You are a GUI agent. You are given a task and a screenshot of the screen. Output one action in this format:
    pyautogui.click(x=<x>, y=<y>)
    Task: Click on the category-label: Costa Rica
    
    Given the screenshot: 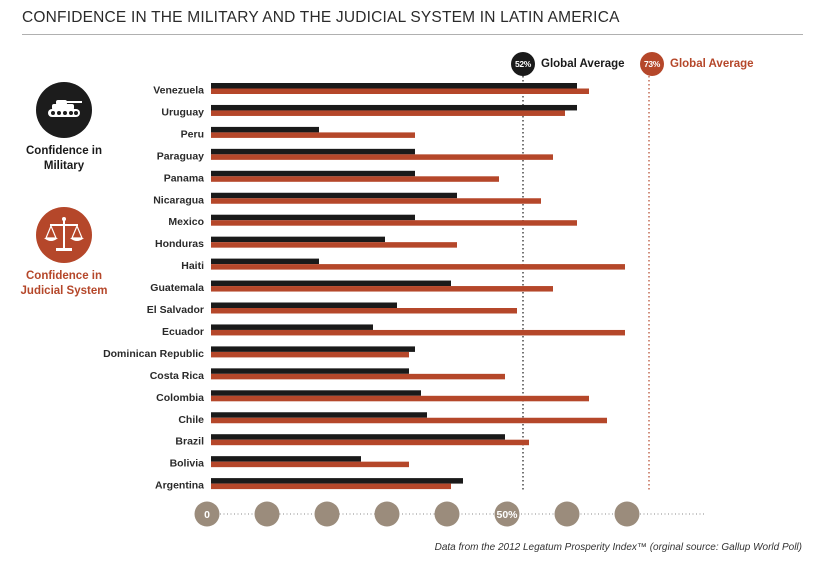 What is the action you would take?
    pyautogui.click(x=177, y=376)
    